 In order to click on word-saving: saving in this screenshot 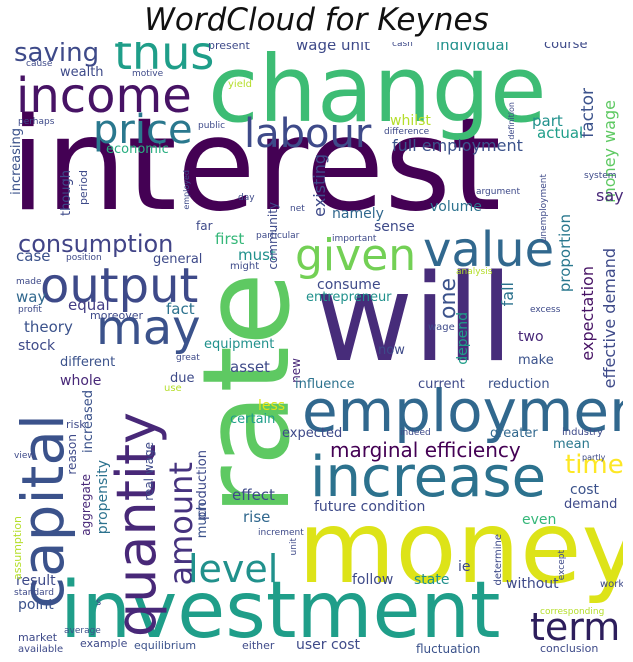, I will do `click(57, 55)`.